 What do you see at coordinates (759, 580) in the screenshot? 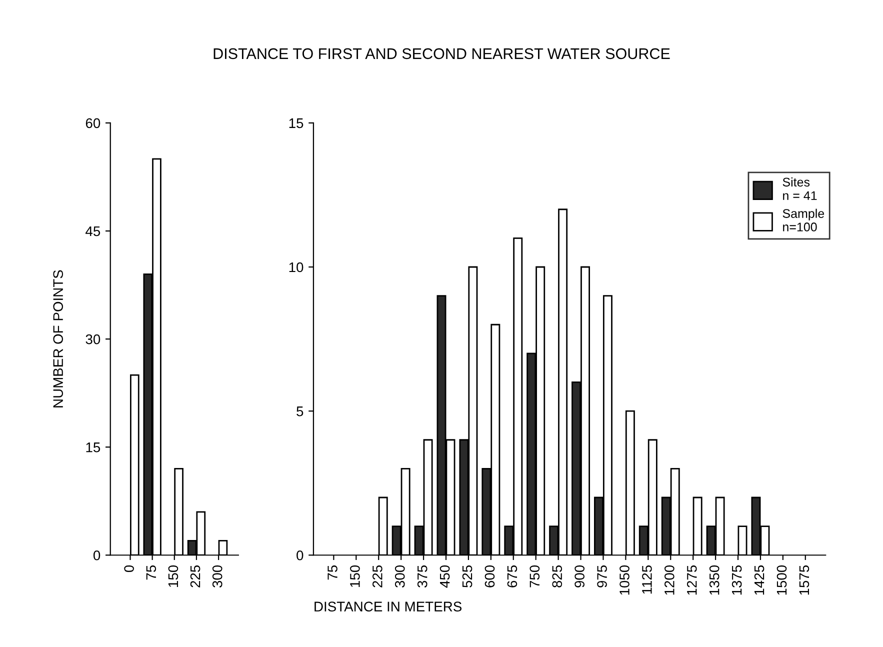
I see `x-tick-label: 1425` at bounding box center [759, 580].